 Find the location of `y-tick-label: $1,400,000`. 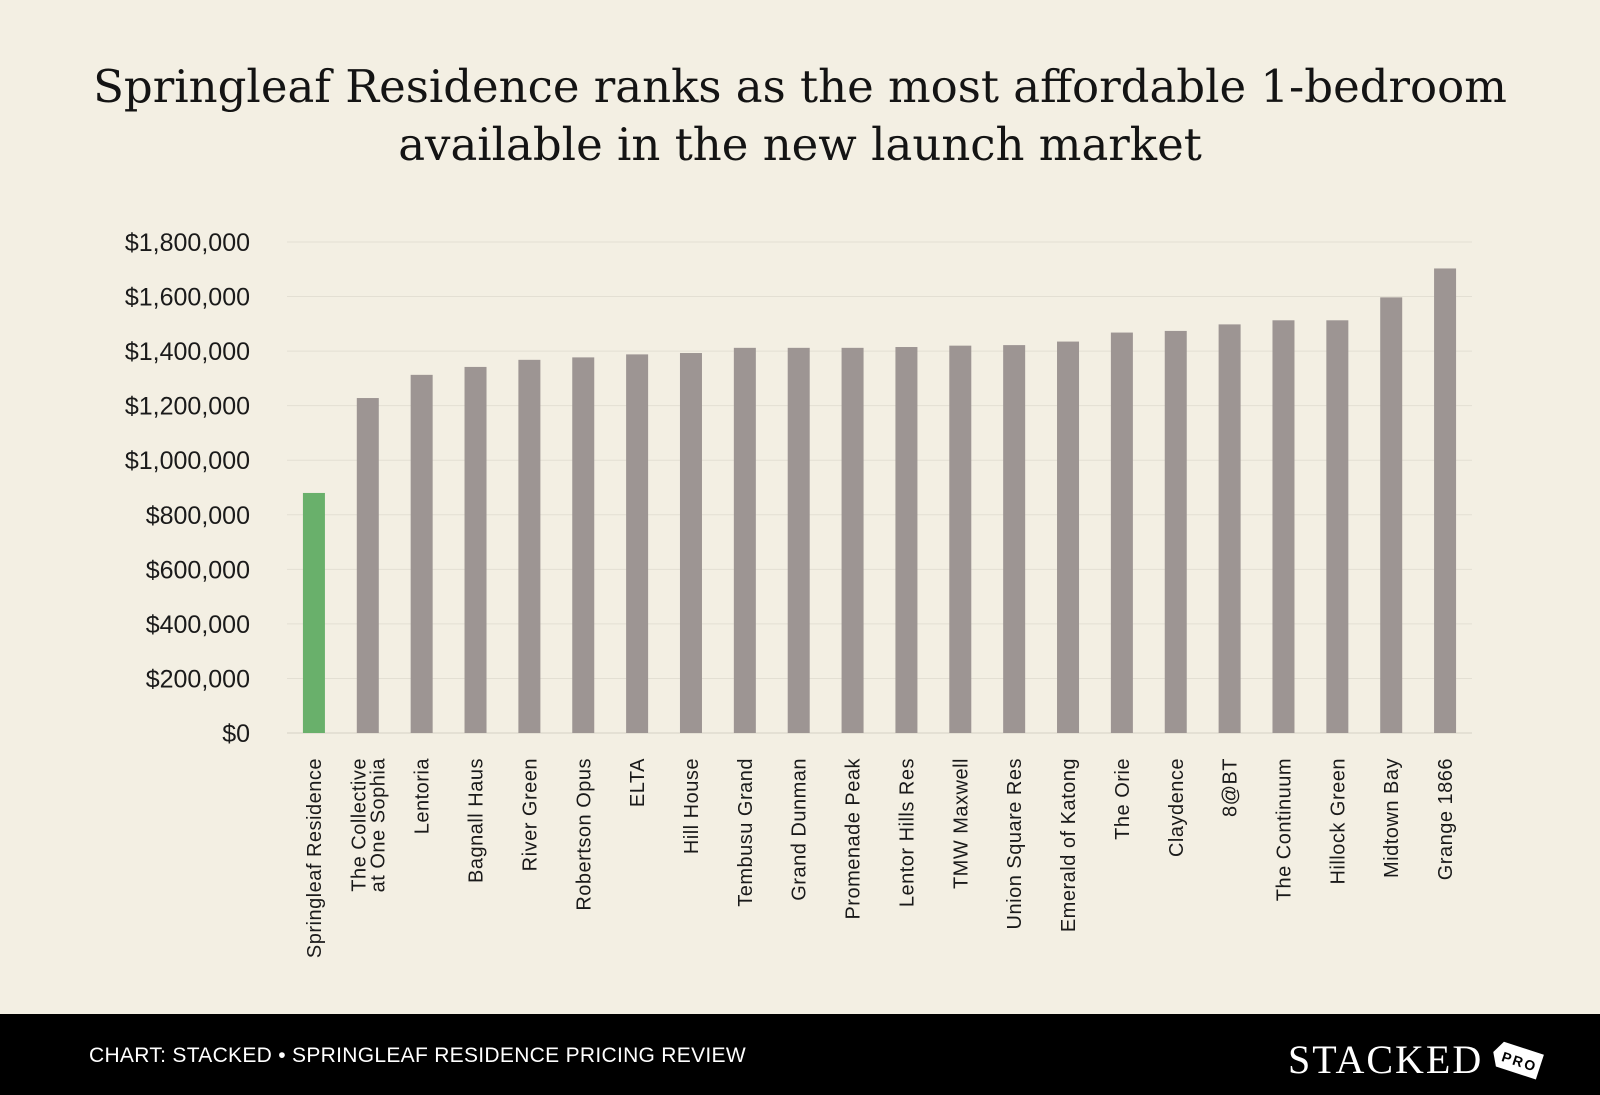

y-tick-label: $1,400,000 is located at coordinates (187, 352).